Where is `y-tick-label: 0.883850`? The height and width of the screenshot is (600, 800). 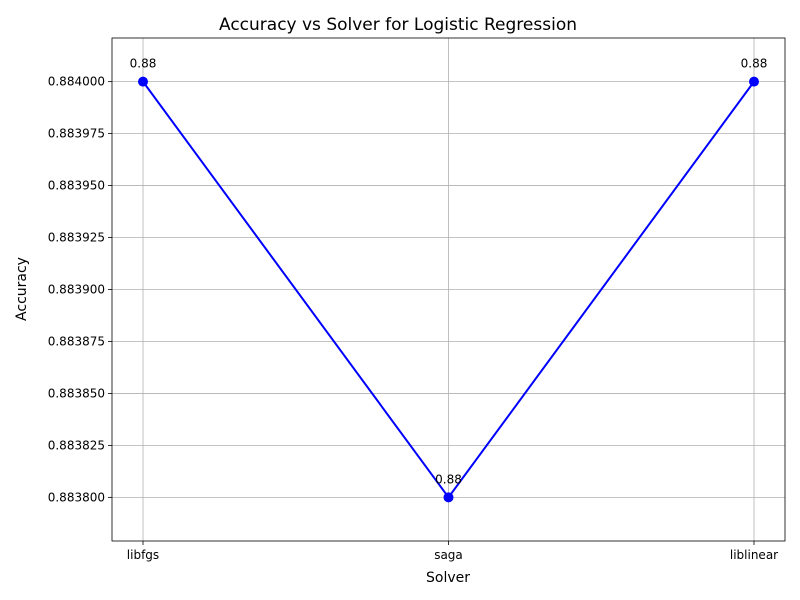 y-tick-label: 0.883850 is located at coordinates (76, 393).